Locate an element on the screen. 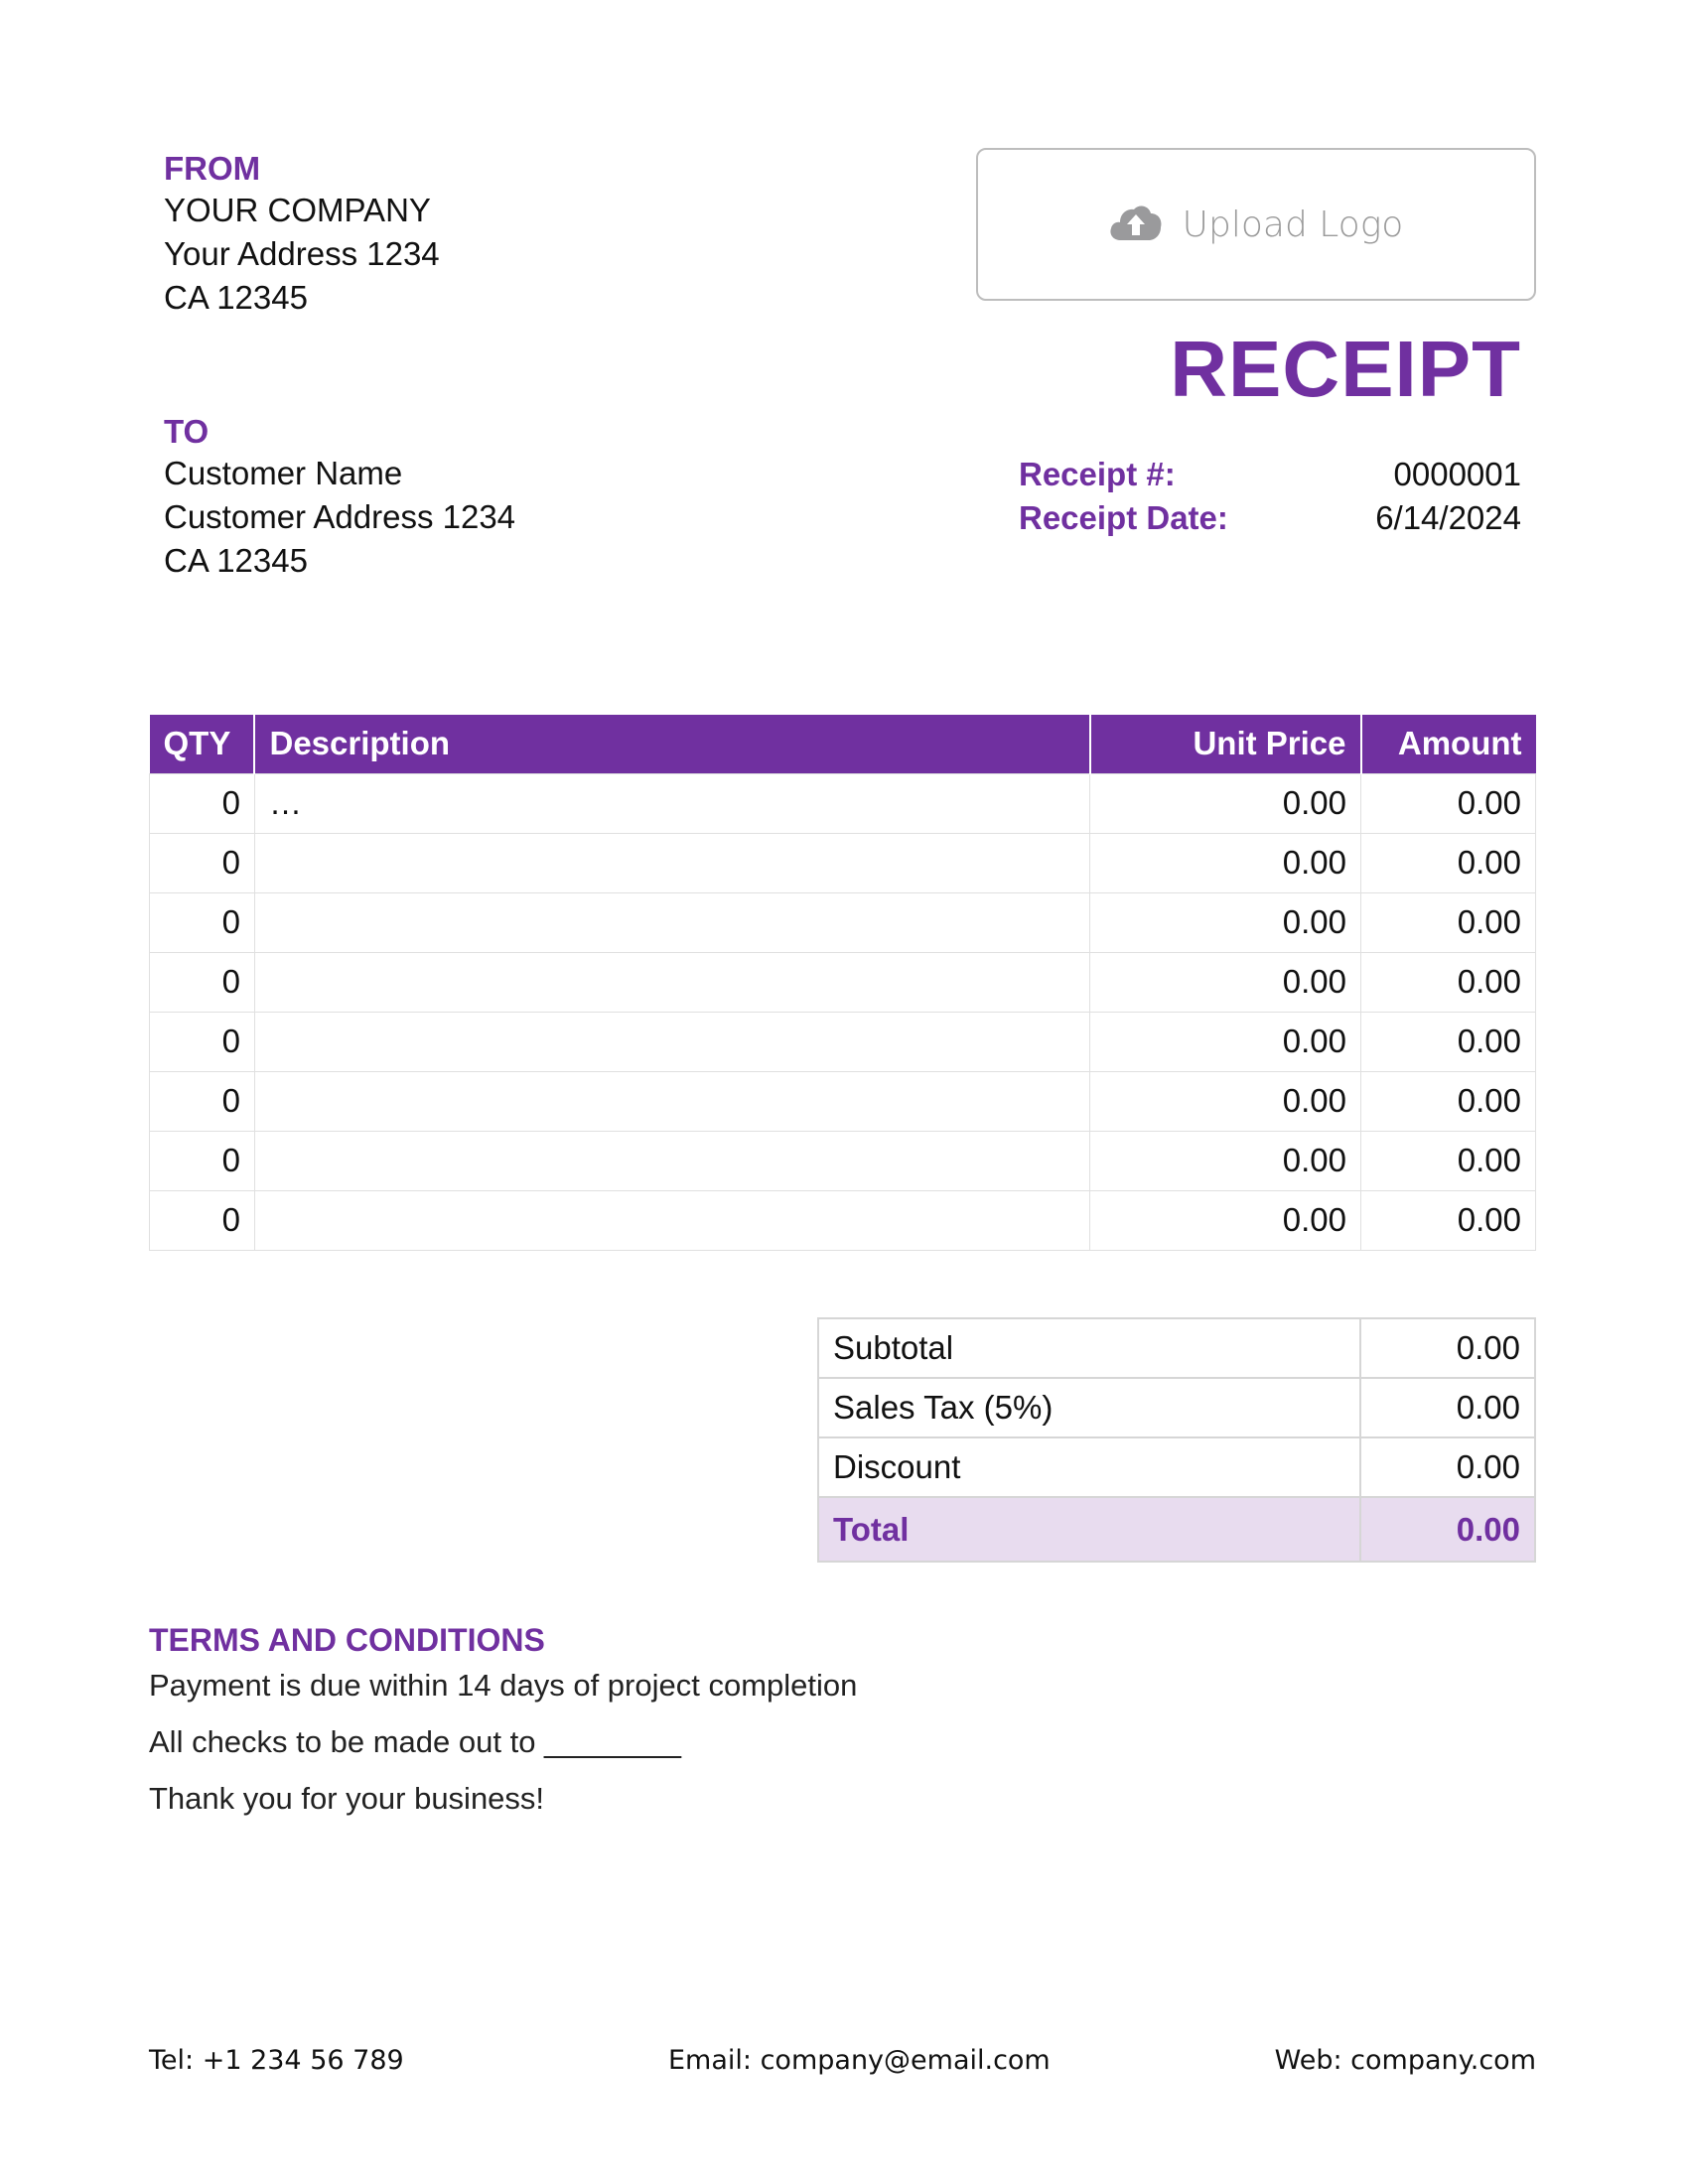 This screenshot has width=1688, height=2184. footer-tel: Tel: +1 234 56 789 is located at coordinates (276, 2060).